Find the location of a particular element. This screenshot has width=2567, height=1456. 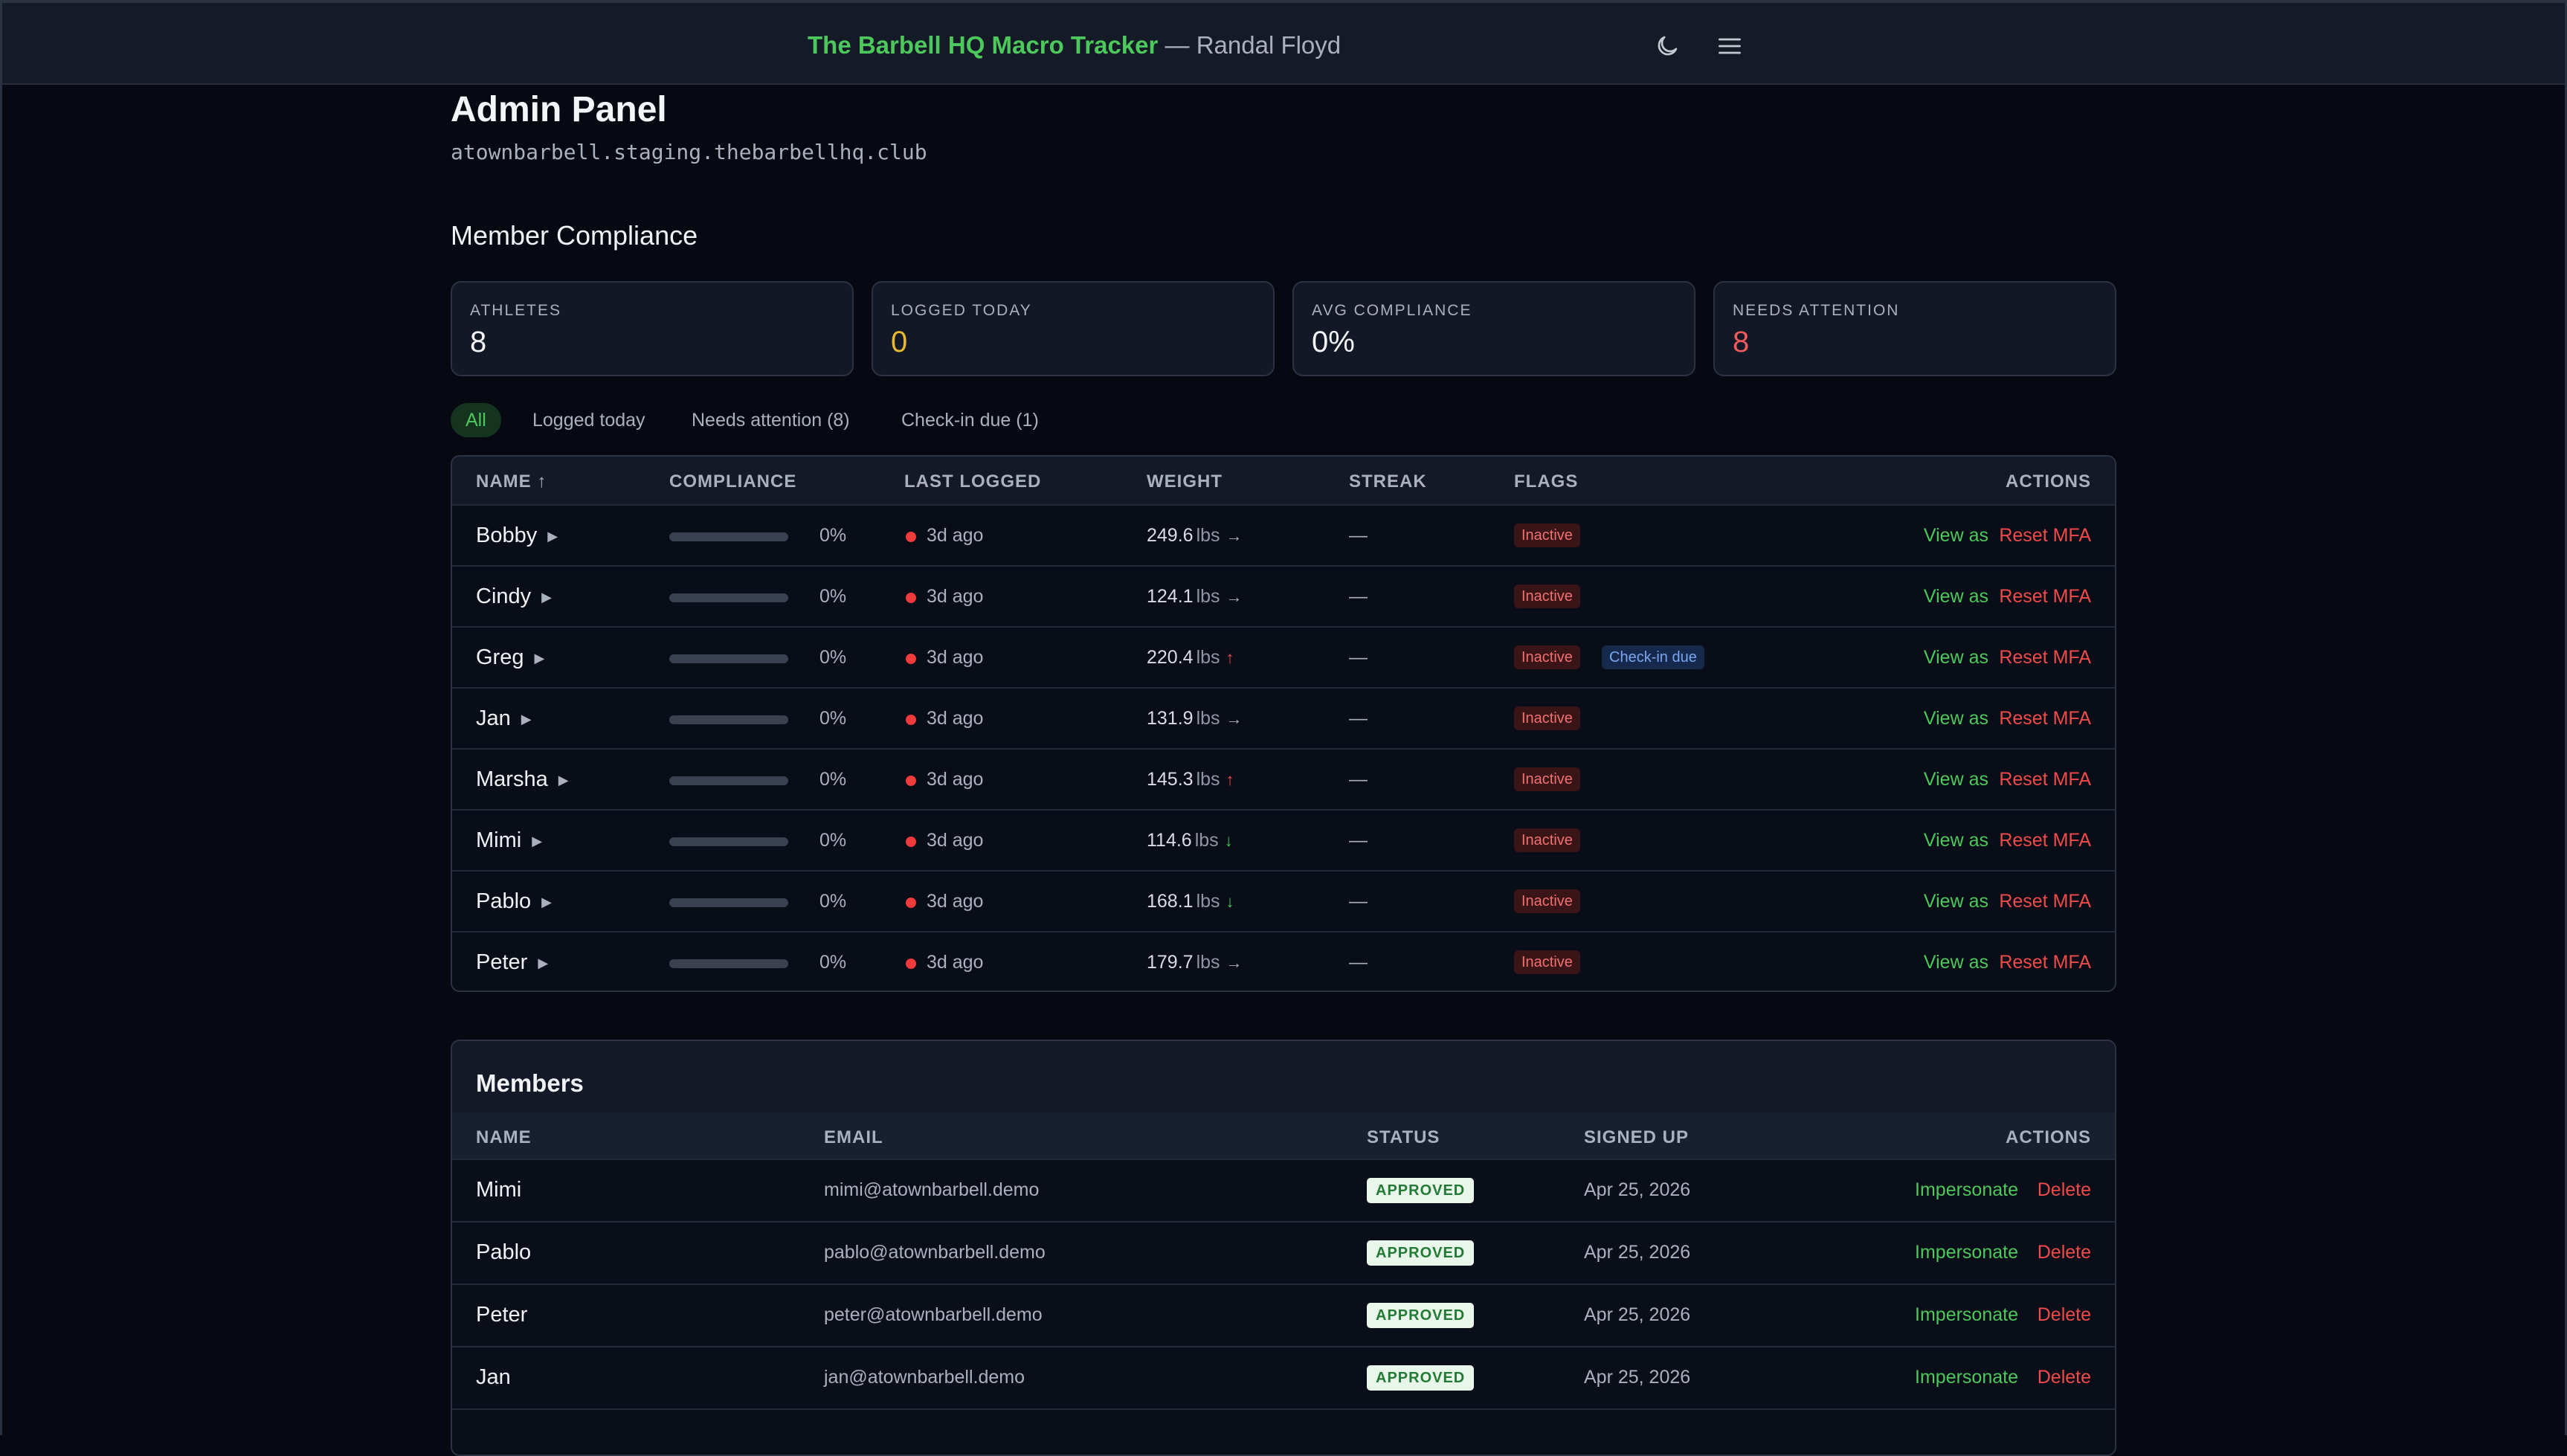

member-name-expand: Jan ▶ is located at coordinates (504, 718).